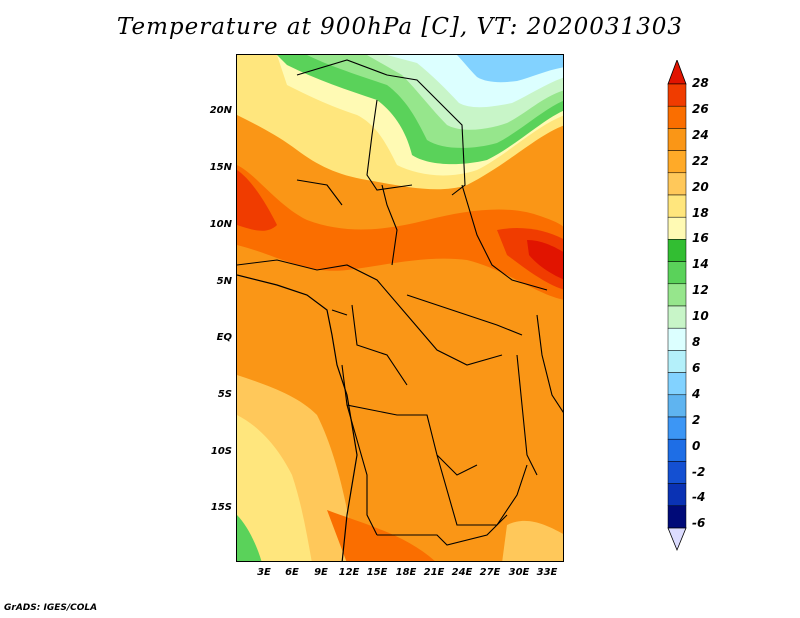 This screenshot has height=618, width=800. Describe the element at coordinates (699, 497) in the screenshot. I see `colorbar-label: -4` at that location.